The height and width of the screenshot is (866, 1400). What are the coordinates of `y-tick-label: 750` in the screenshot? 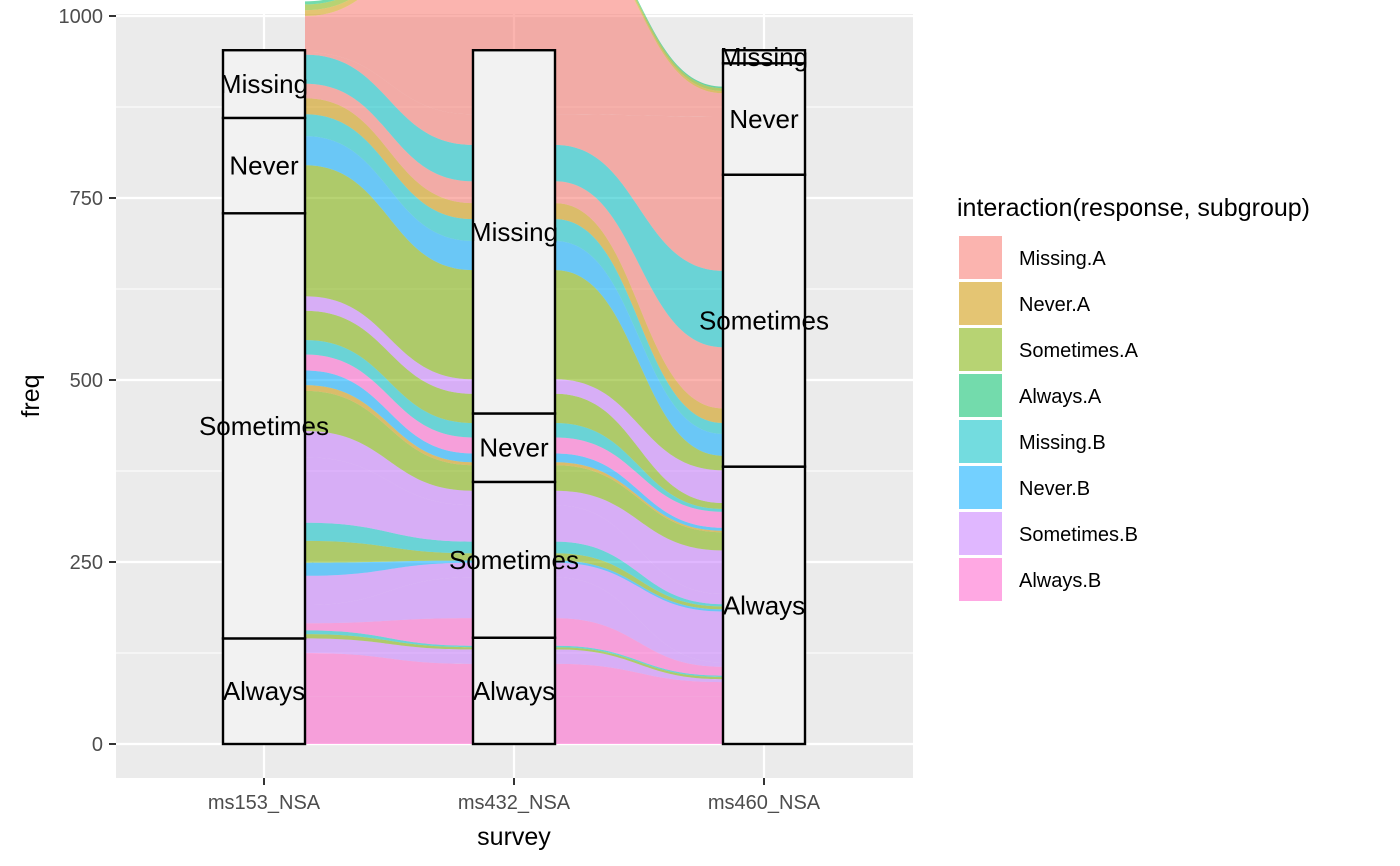 It's located at (86, 199).